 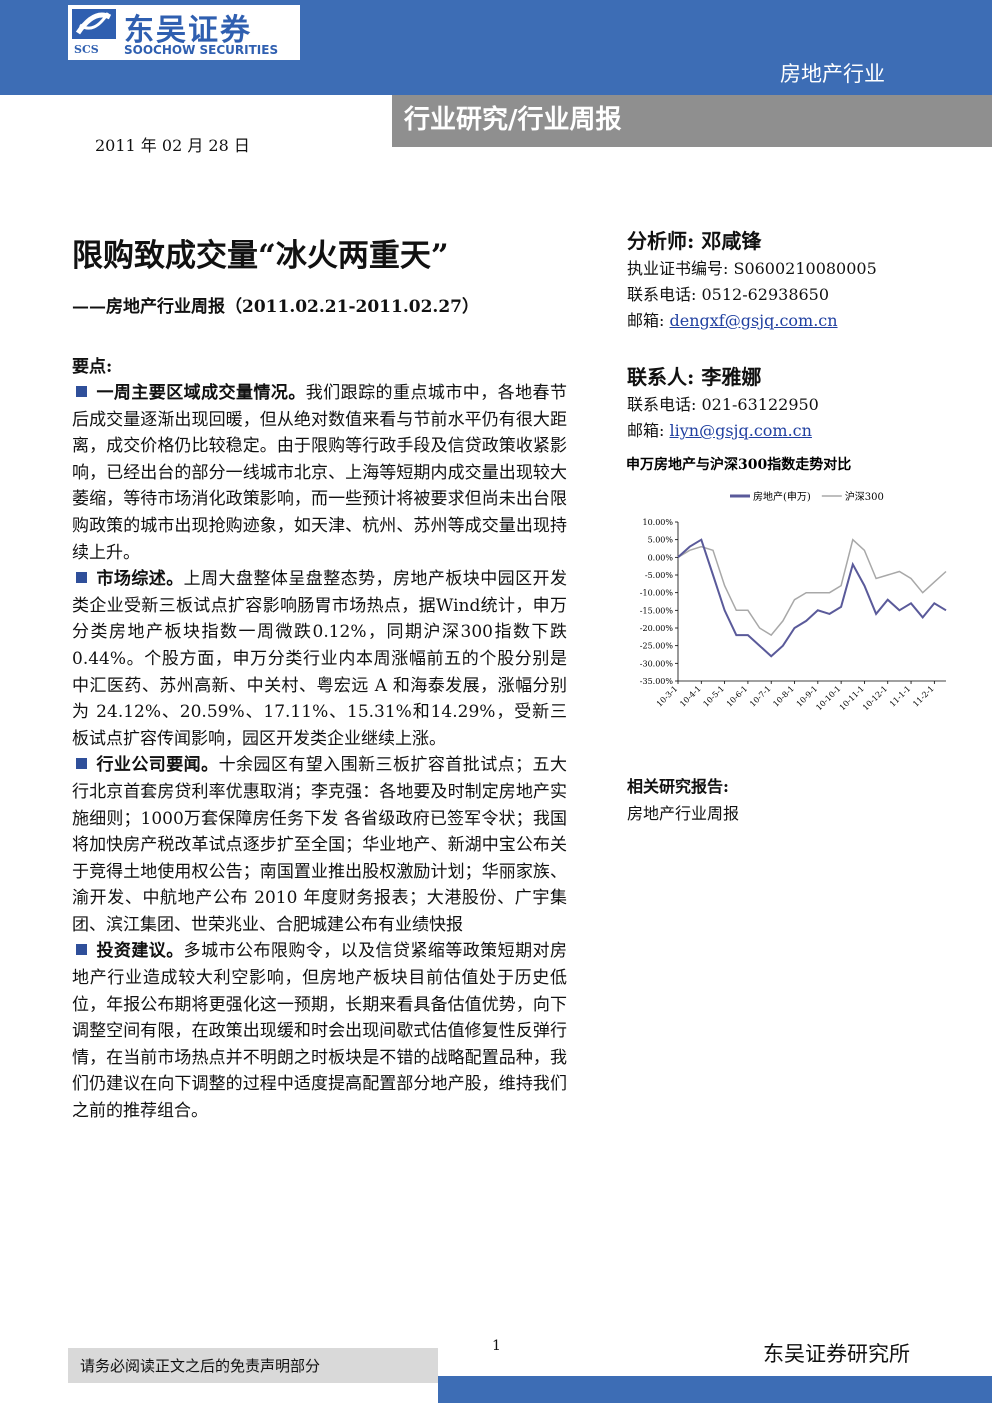 I want to click on email-link: liyn@gsjq.com.cn, so click(x=740, y=430).